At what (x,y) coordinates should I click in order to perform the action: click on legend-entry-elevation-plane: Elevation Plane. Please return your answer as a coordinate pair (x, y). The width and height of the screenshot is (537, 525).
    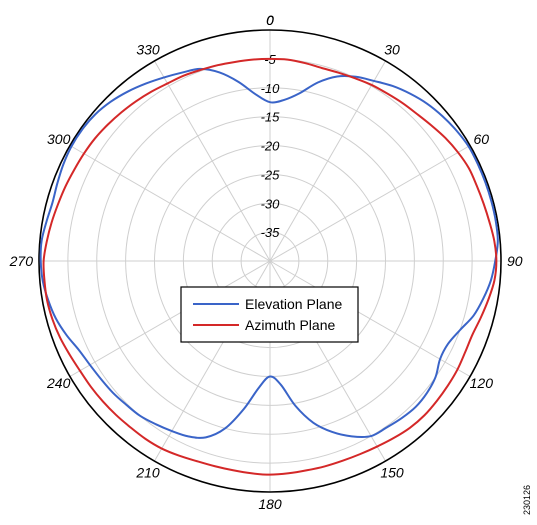
    Looking at the image, I should click on (294, 304).